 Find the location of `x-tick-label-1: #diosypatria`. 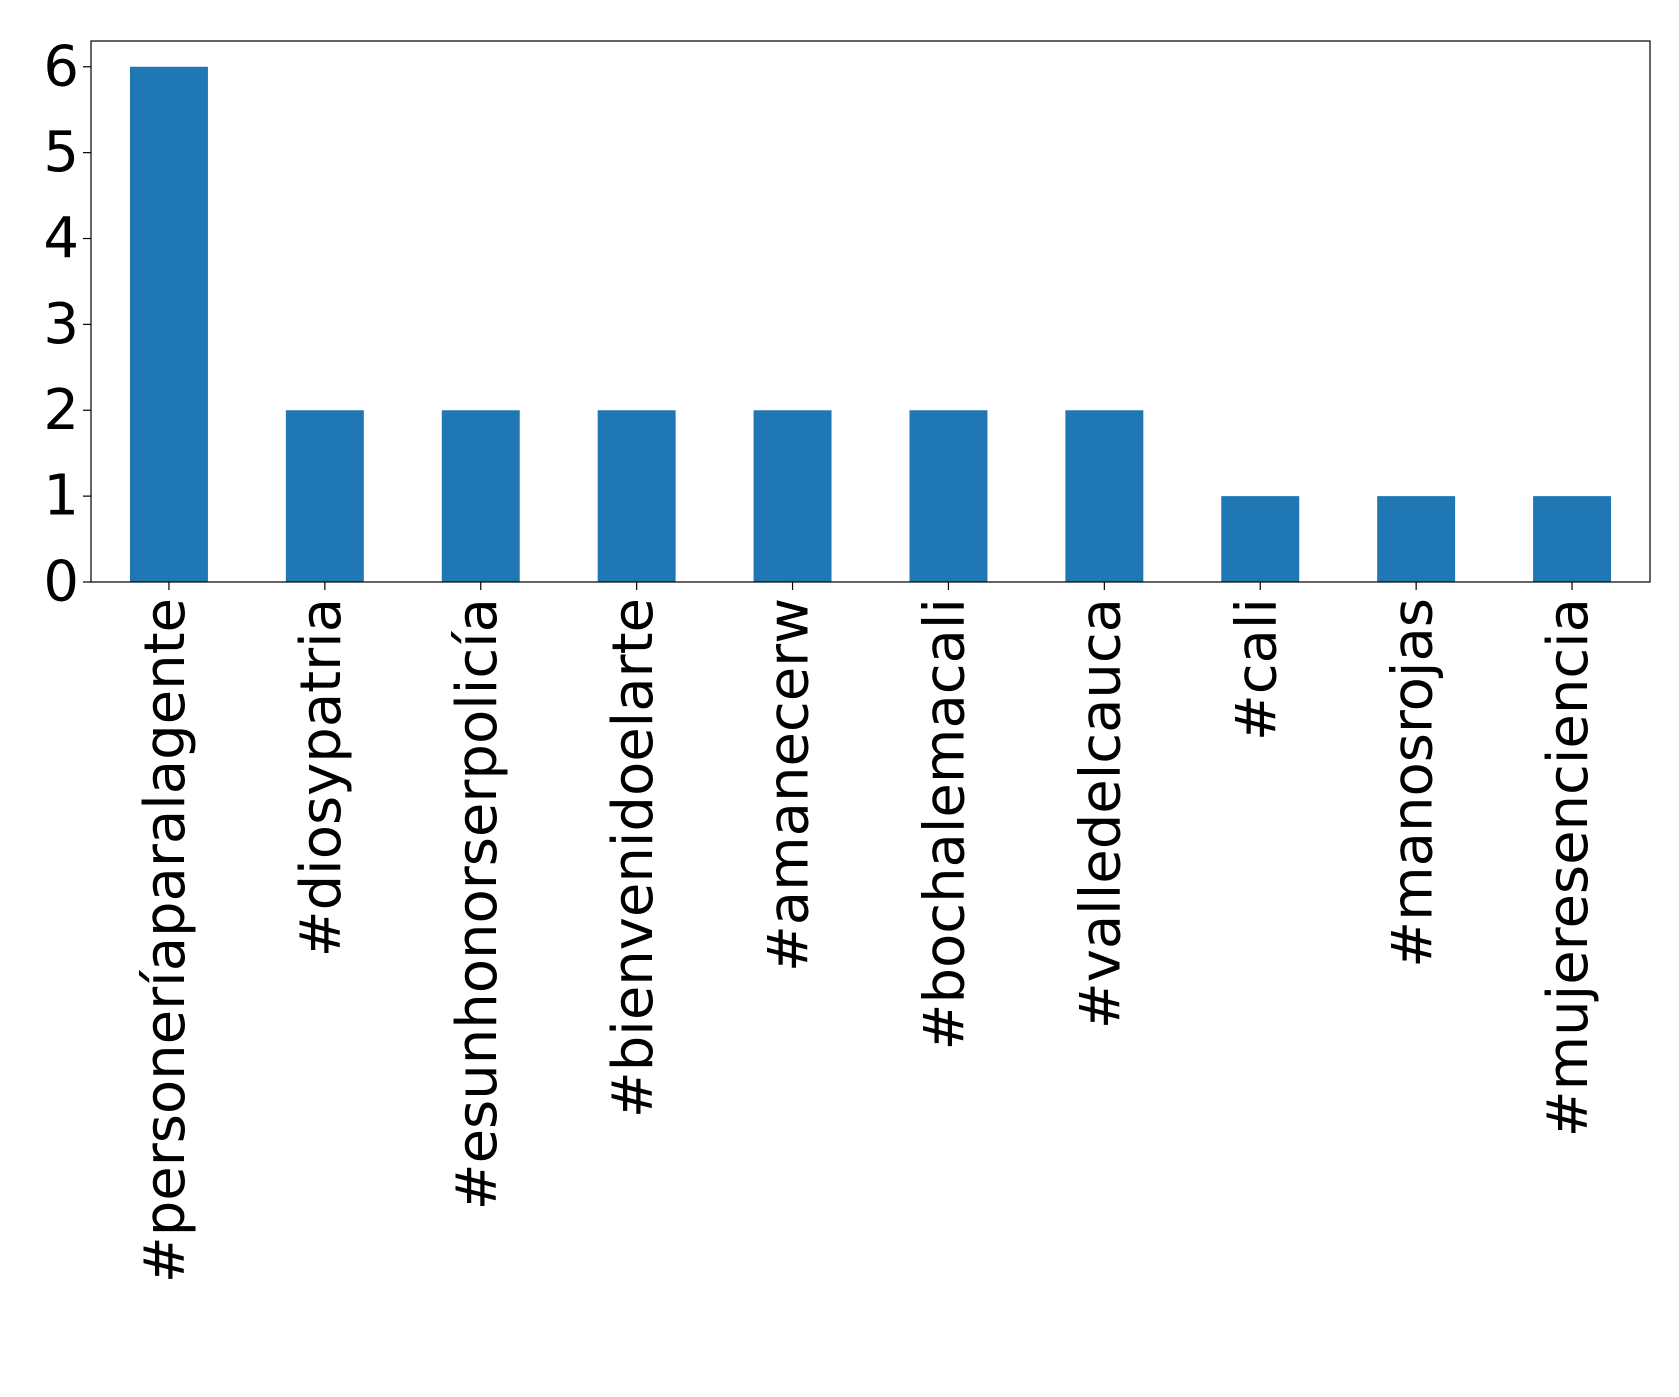

x-tick-label-1: #diosypatria is located at coordinates (321, 777).